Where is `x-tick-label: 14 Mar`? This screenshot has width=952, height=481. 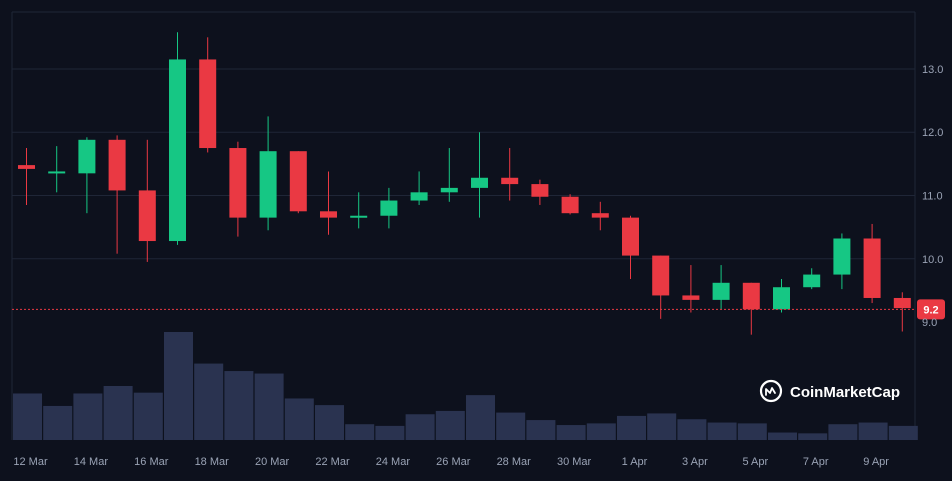
x-tick-label: 14 Mar is located at coordinates (91, 462).